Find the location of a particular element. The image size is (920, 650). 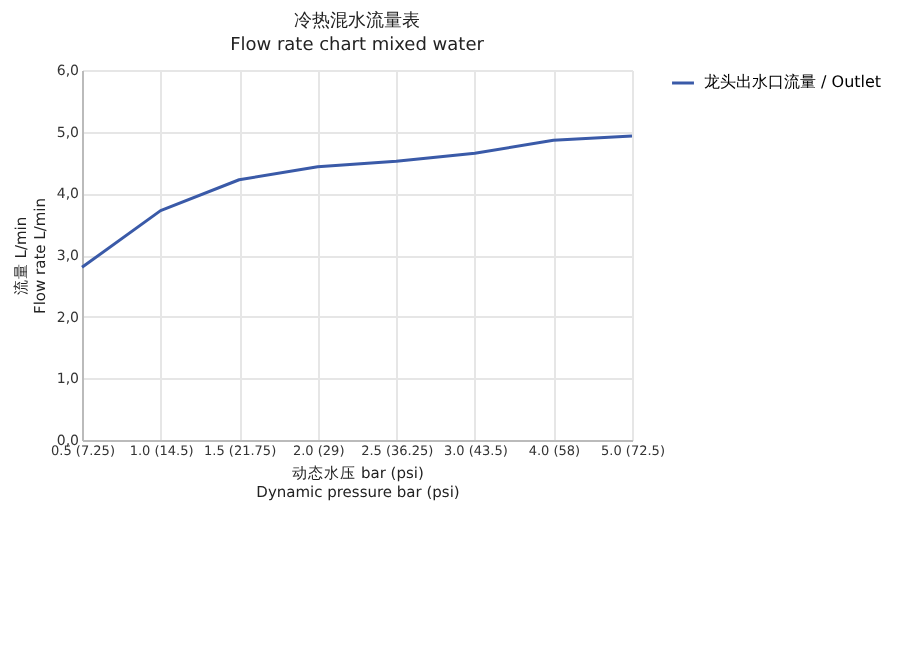

legend-label: 龙头出水口流量 / Outlet is located at coordinates (793, 82).